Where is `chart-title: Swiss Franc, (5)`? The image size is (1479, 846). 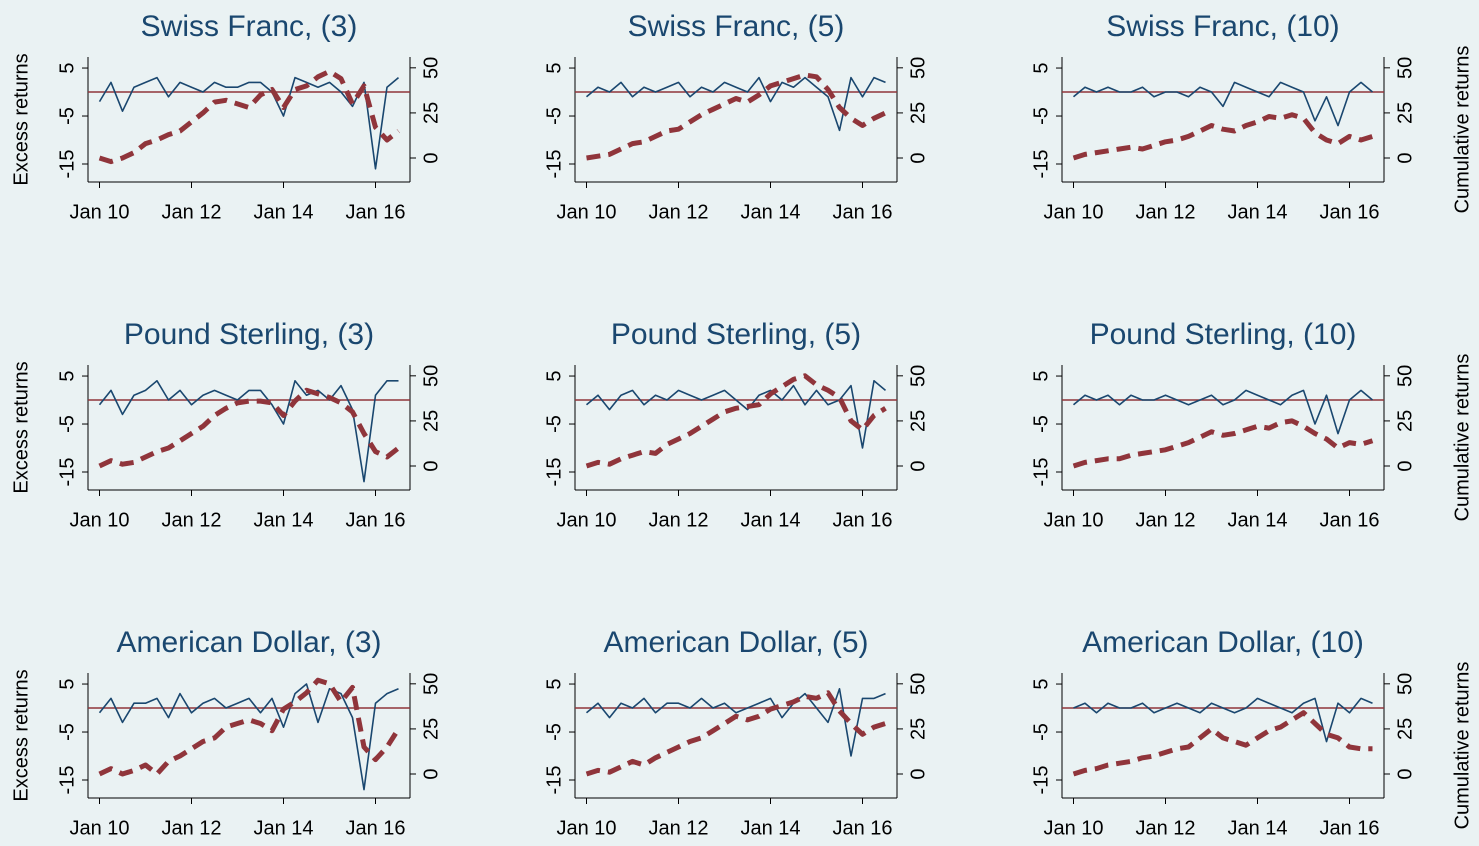
chart-title: Swiss Franc, (5) is located at coordinates (736, 26).